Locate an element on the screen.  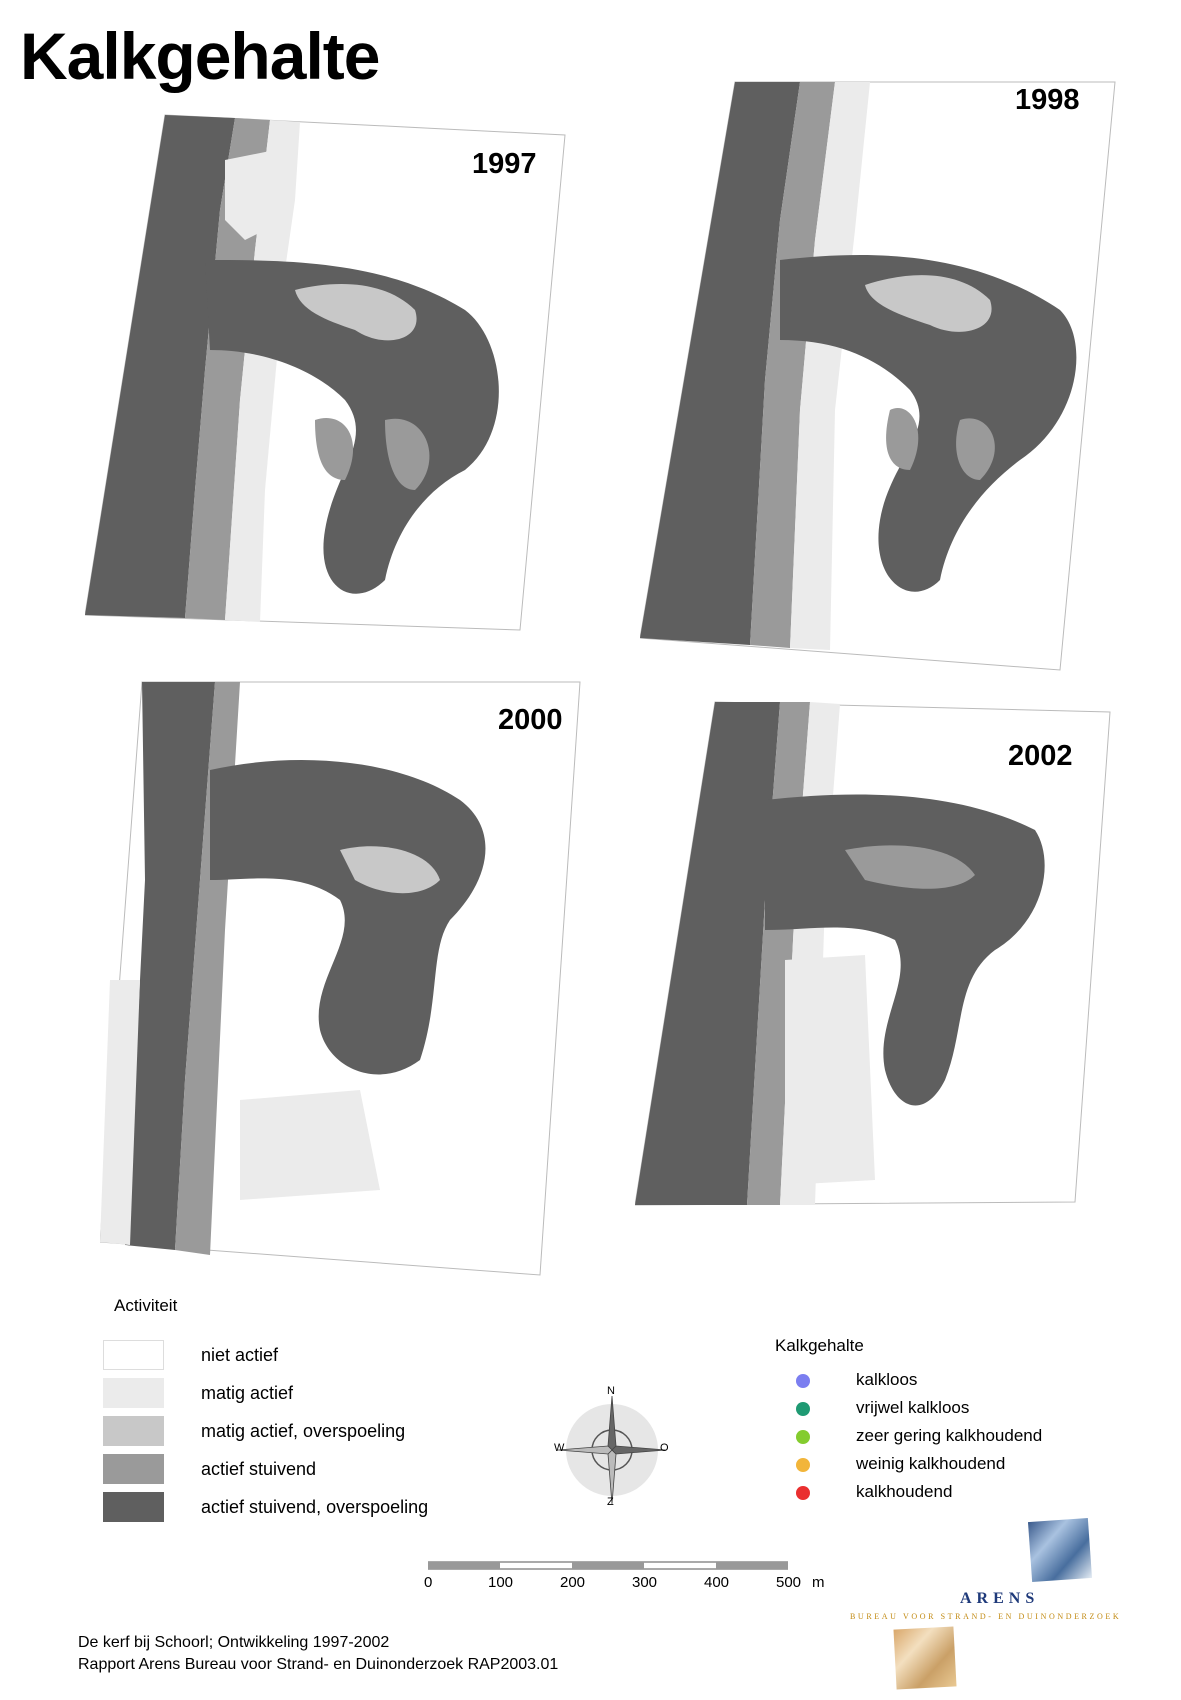
dot-zeer-gering-kalkhoudend is located at coordinates (803, 1437).